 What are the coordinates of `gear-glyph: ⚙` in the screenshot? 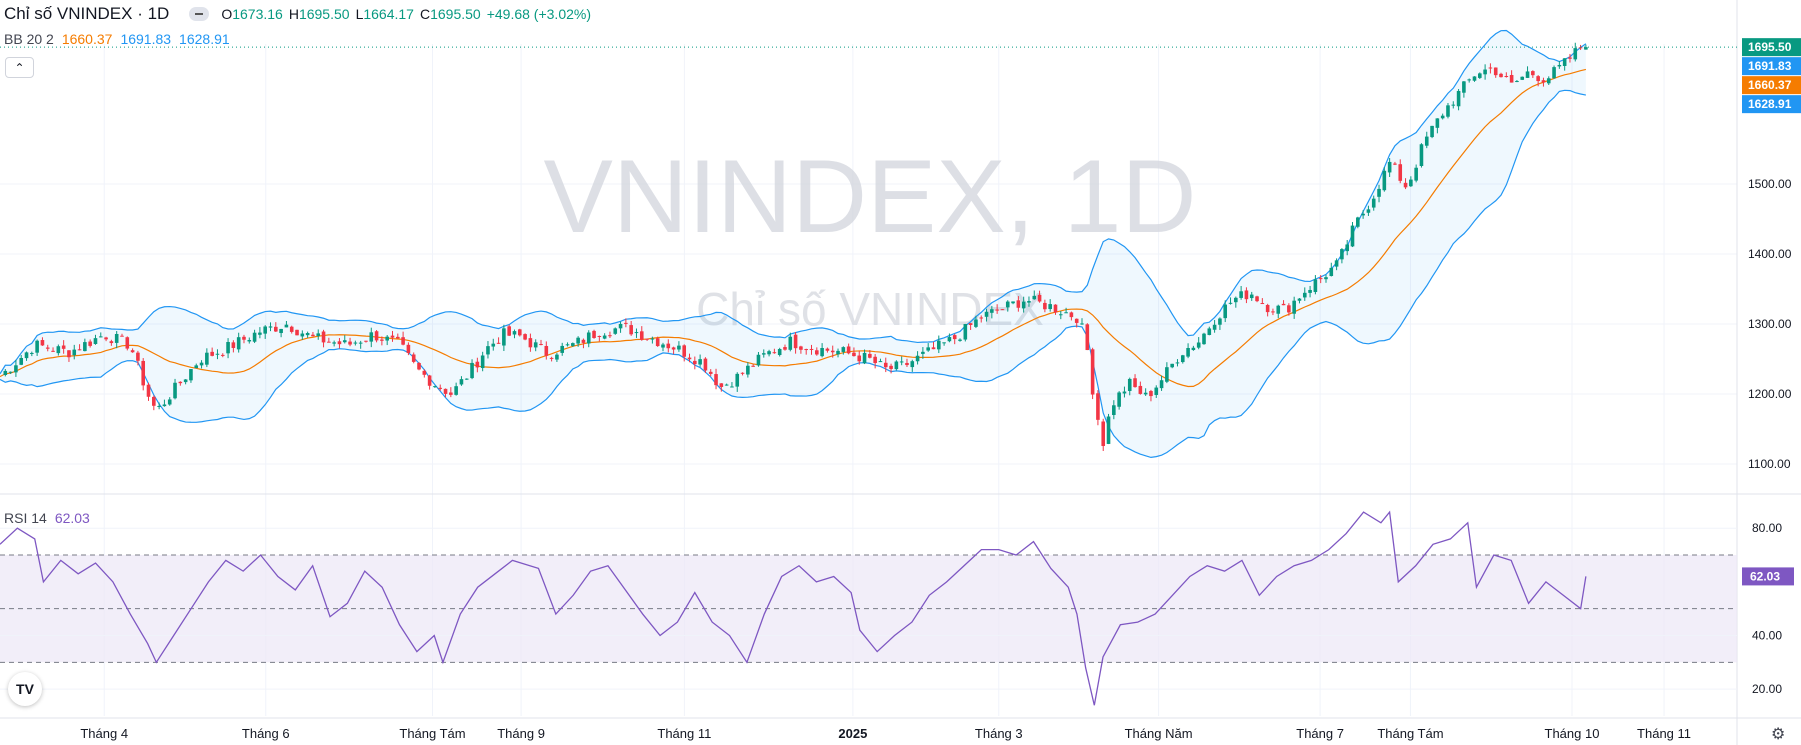 It's located at (1778, 734).